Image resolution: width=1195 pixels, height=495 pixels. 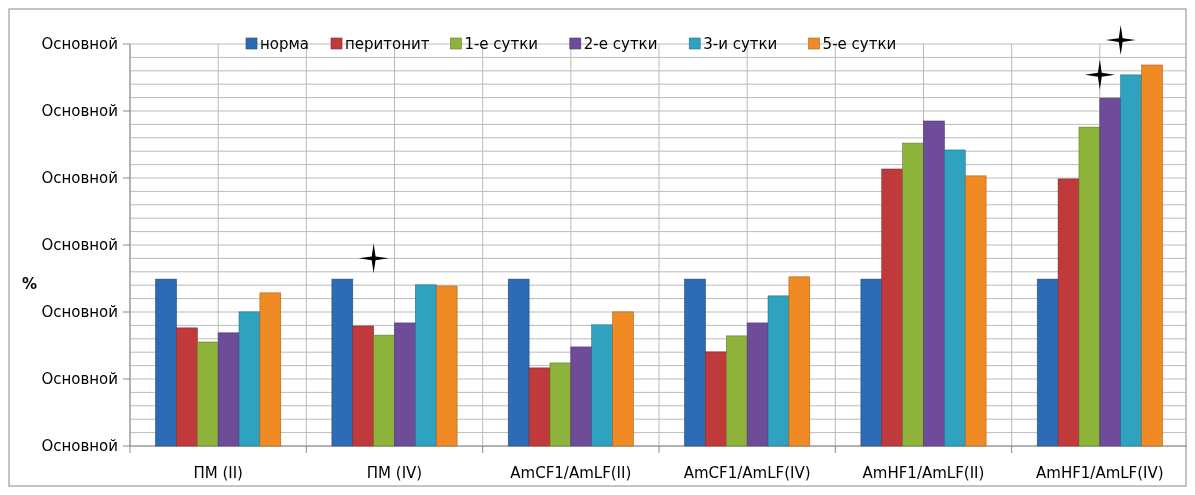 I want to click on legend-label: 2-е сутки, so click(x=620, y=43).